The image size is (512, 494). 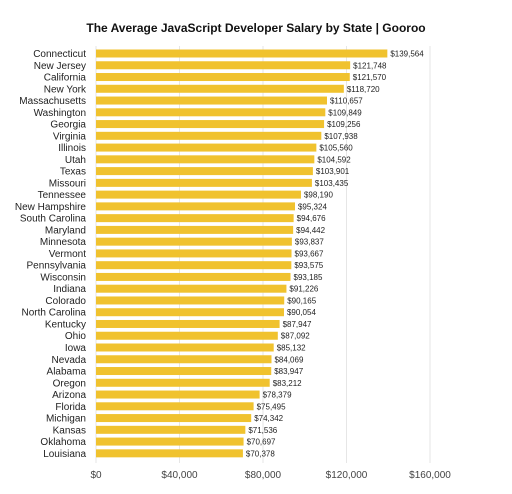 What do you see at coordinates (60, 113) in the screenshot?
I see `category-label: Washington` at bounding box center [60, 113].